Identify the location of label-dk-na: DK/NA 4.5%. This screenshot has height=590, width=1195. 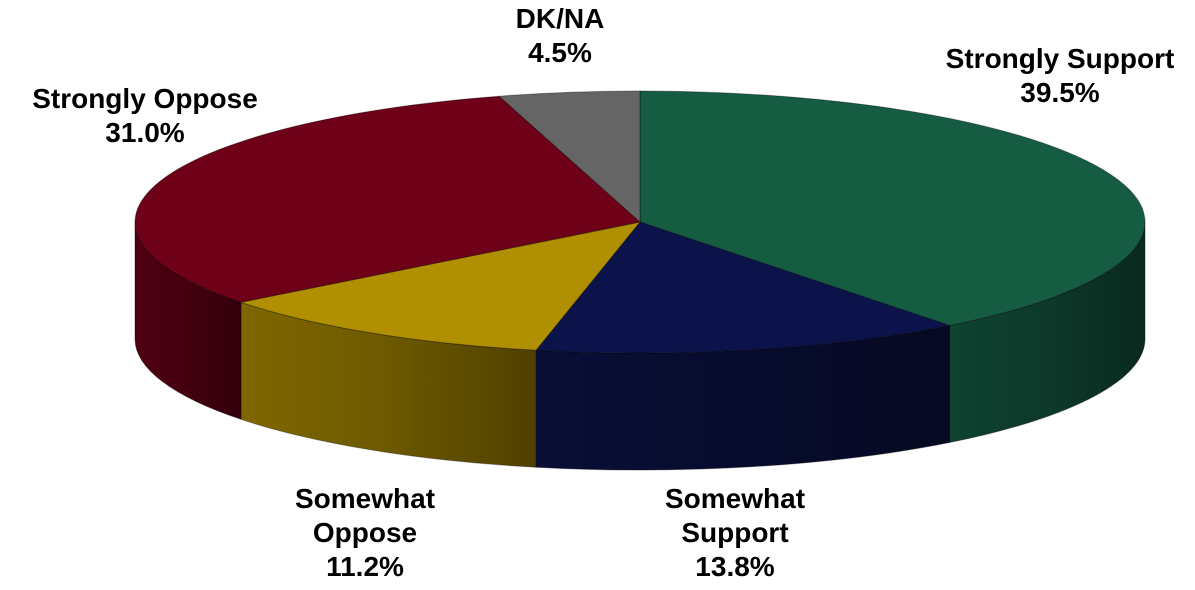
(560, 36).